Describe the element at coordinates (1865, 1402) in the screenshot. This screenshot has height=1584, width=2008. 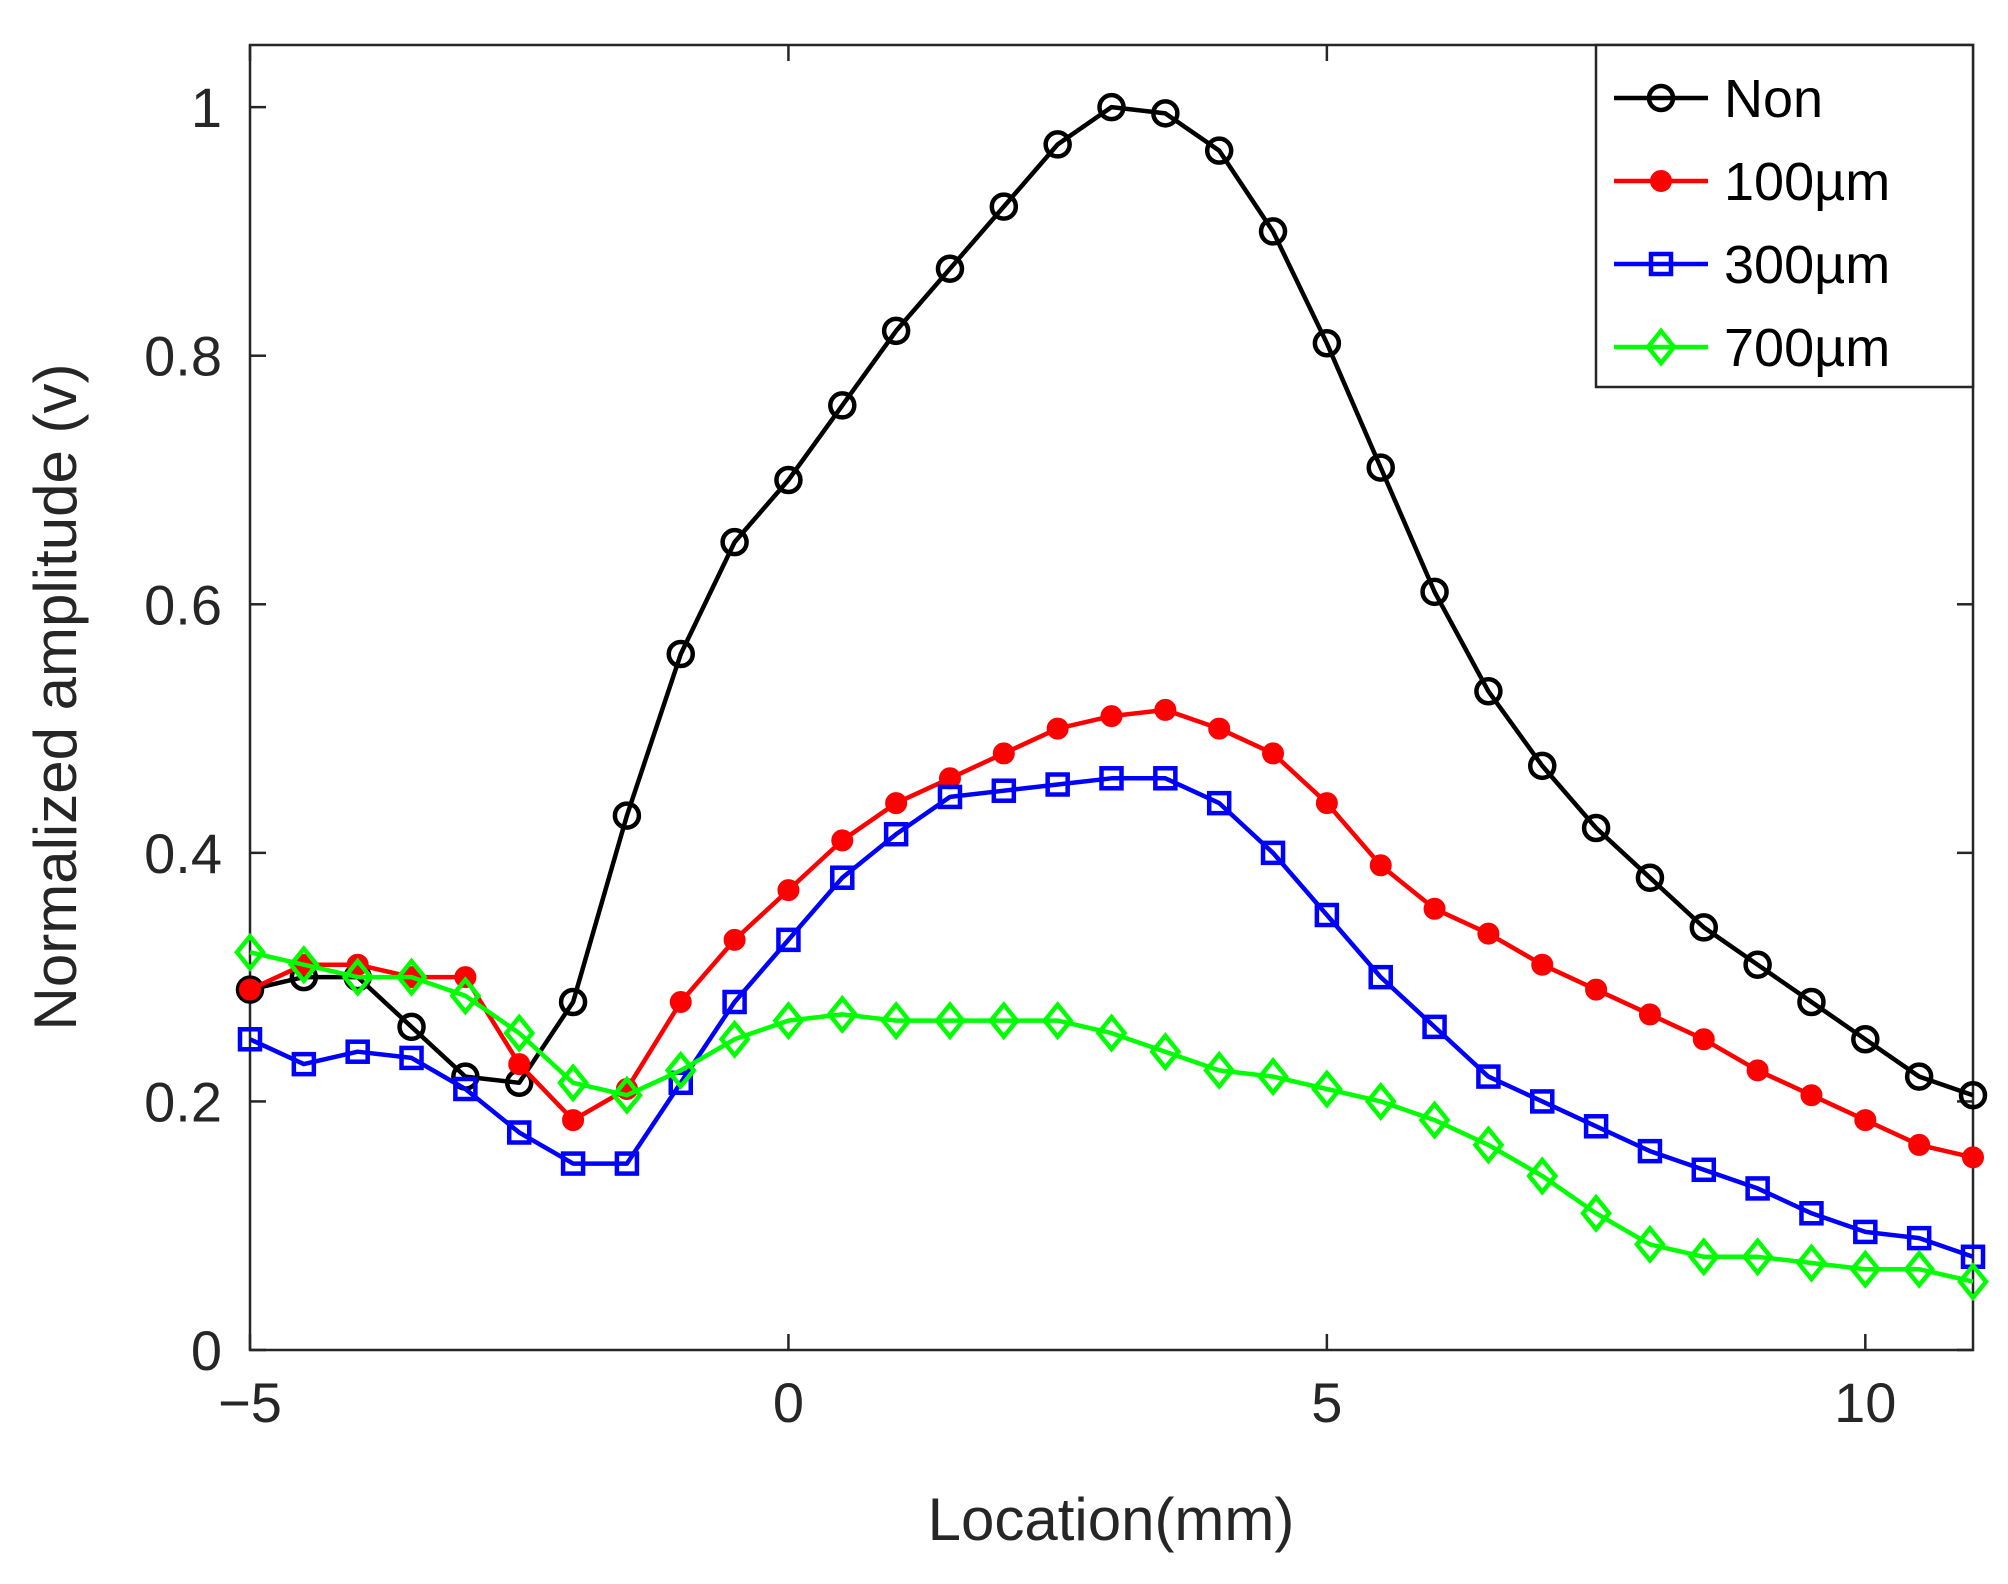
I see `x-tick-label: 10` at that location.